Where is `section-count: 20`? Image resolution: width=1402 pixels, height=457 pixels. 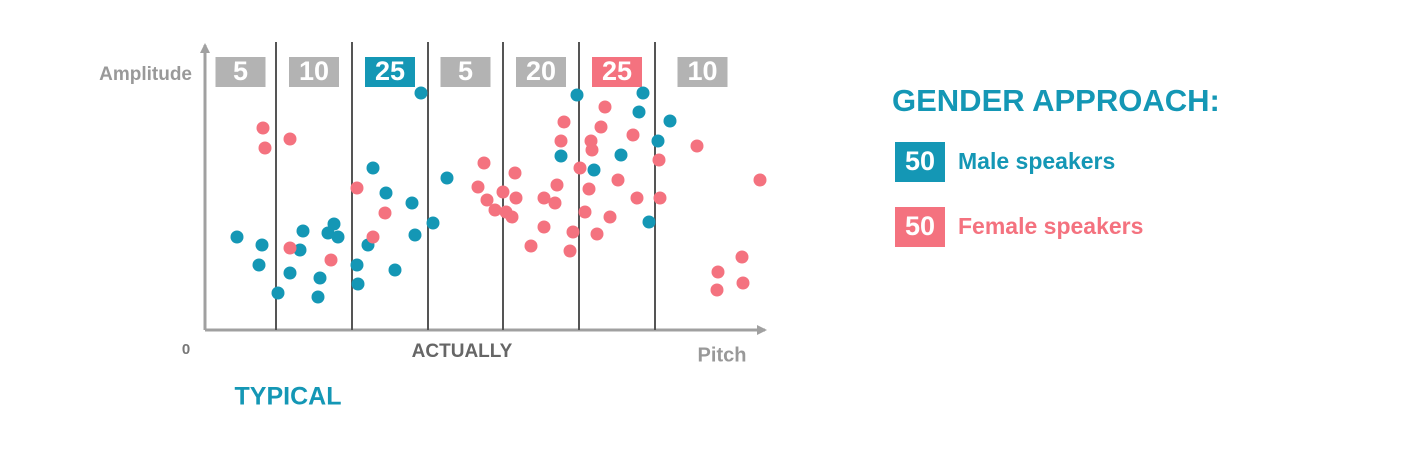 section-count: 20 is located at coordinates (541, 71).